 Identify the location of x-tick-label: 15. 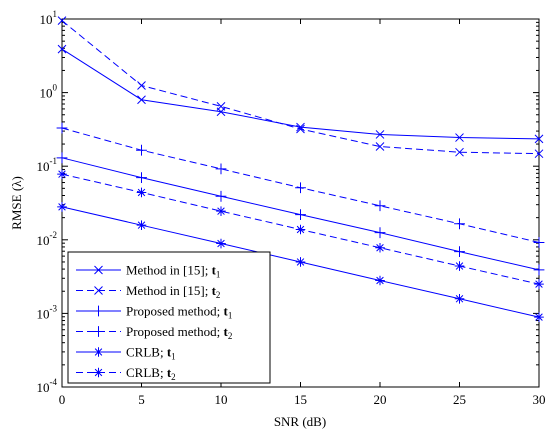
(300, 399).